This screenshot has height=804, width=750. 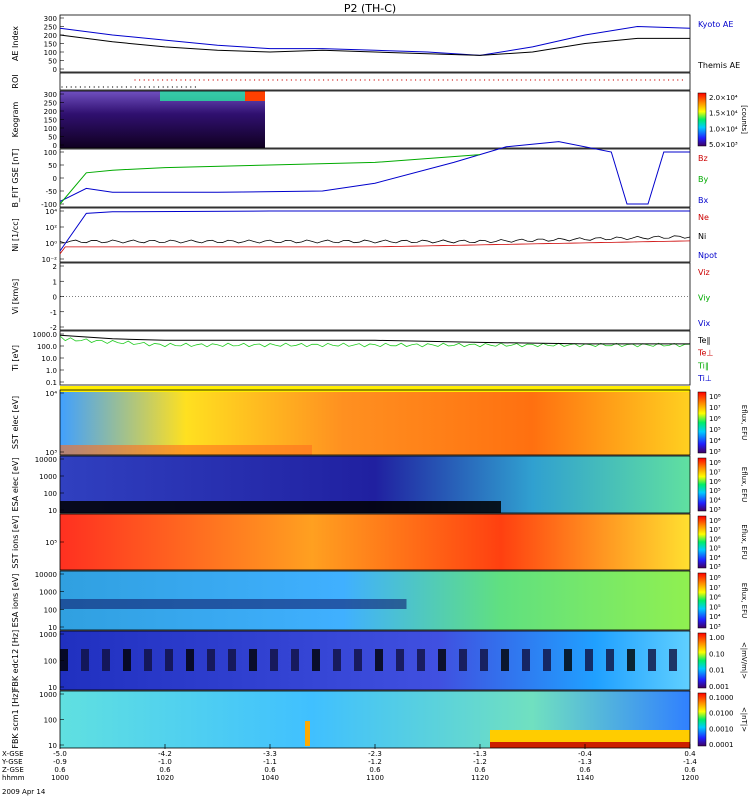 I want to click on series-line-bx, so click(x=374, y=173).